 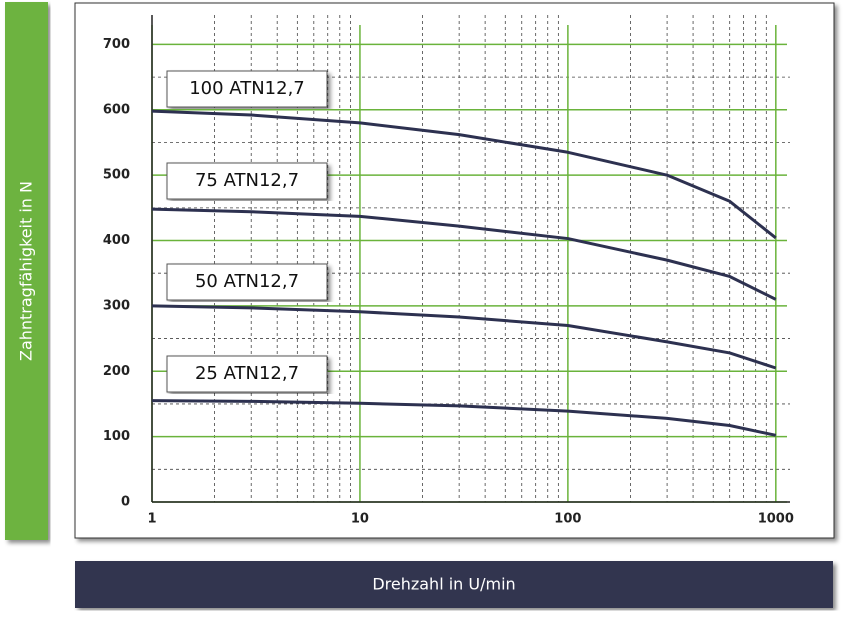 I want to click on legend-label: 75 ATN12,7, so click(x=247, y=180).